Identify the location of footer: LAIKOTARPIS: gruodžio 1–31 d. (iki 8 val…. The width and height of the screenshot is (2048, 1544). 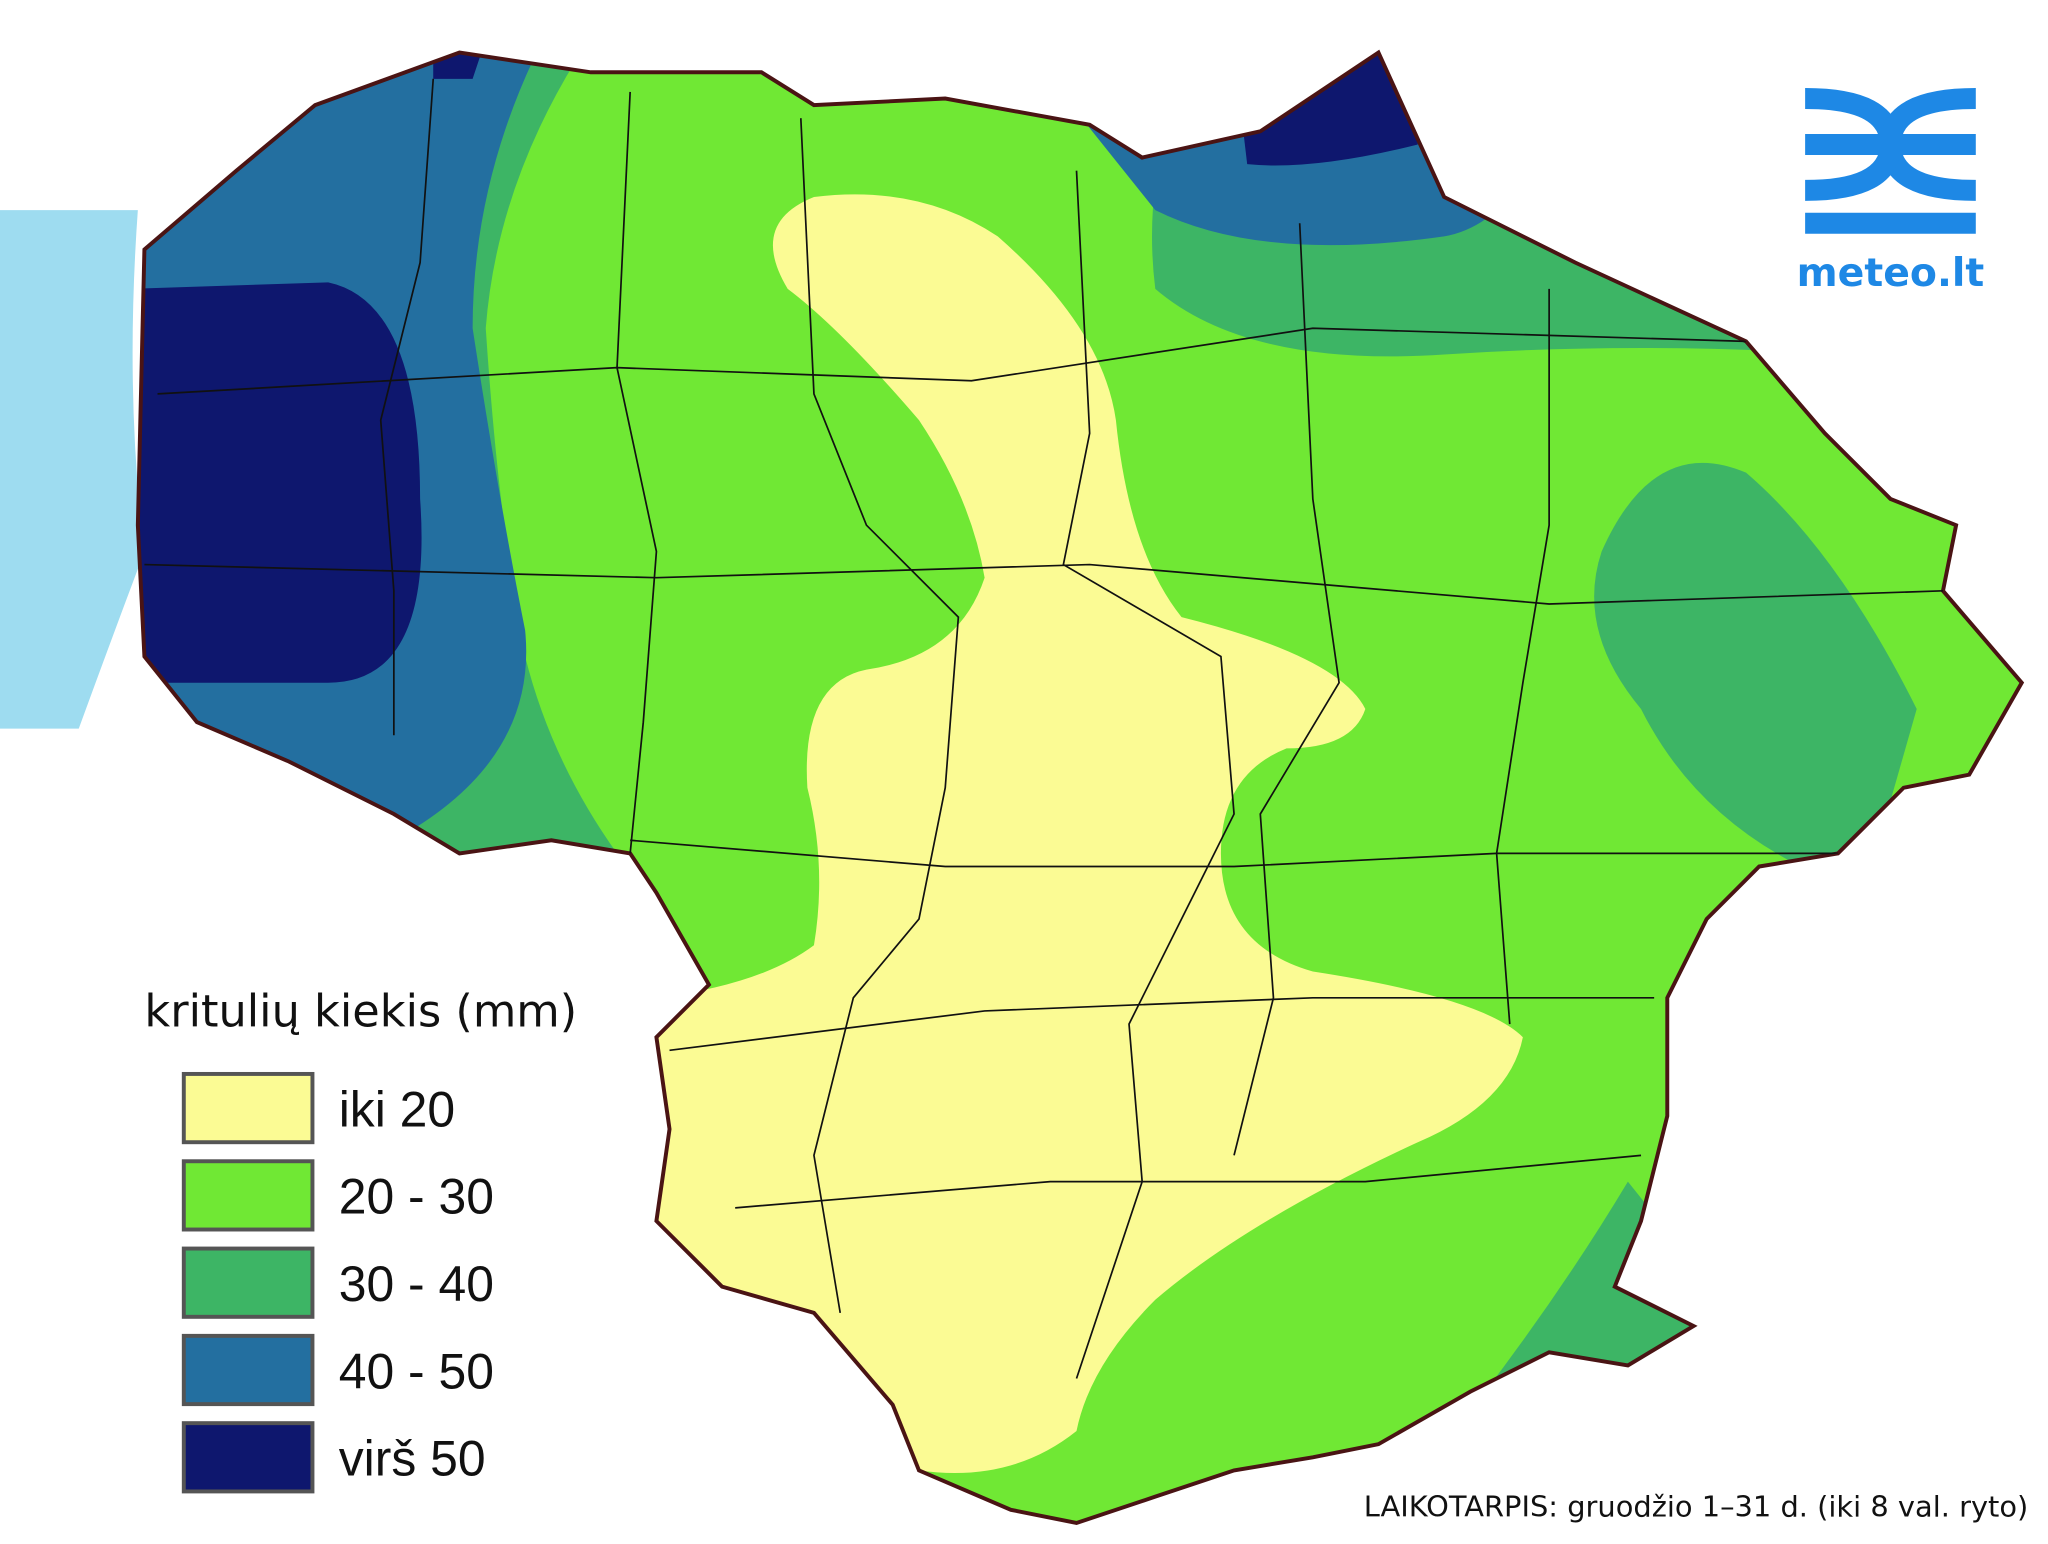
(1696, 1506).